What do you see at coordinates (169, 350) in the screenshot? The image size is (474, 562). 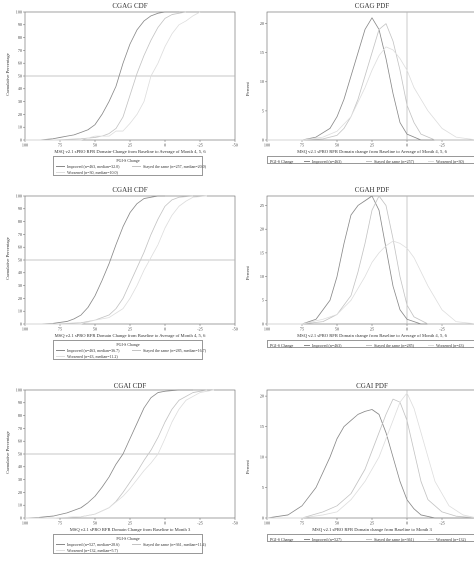 I see `legend-item-same: Stayed the same (n=285, median=16.7)` at bounding box center [169, 350].